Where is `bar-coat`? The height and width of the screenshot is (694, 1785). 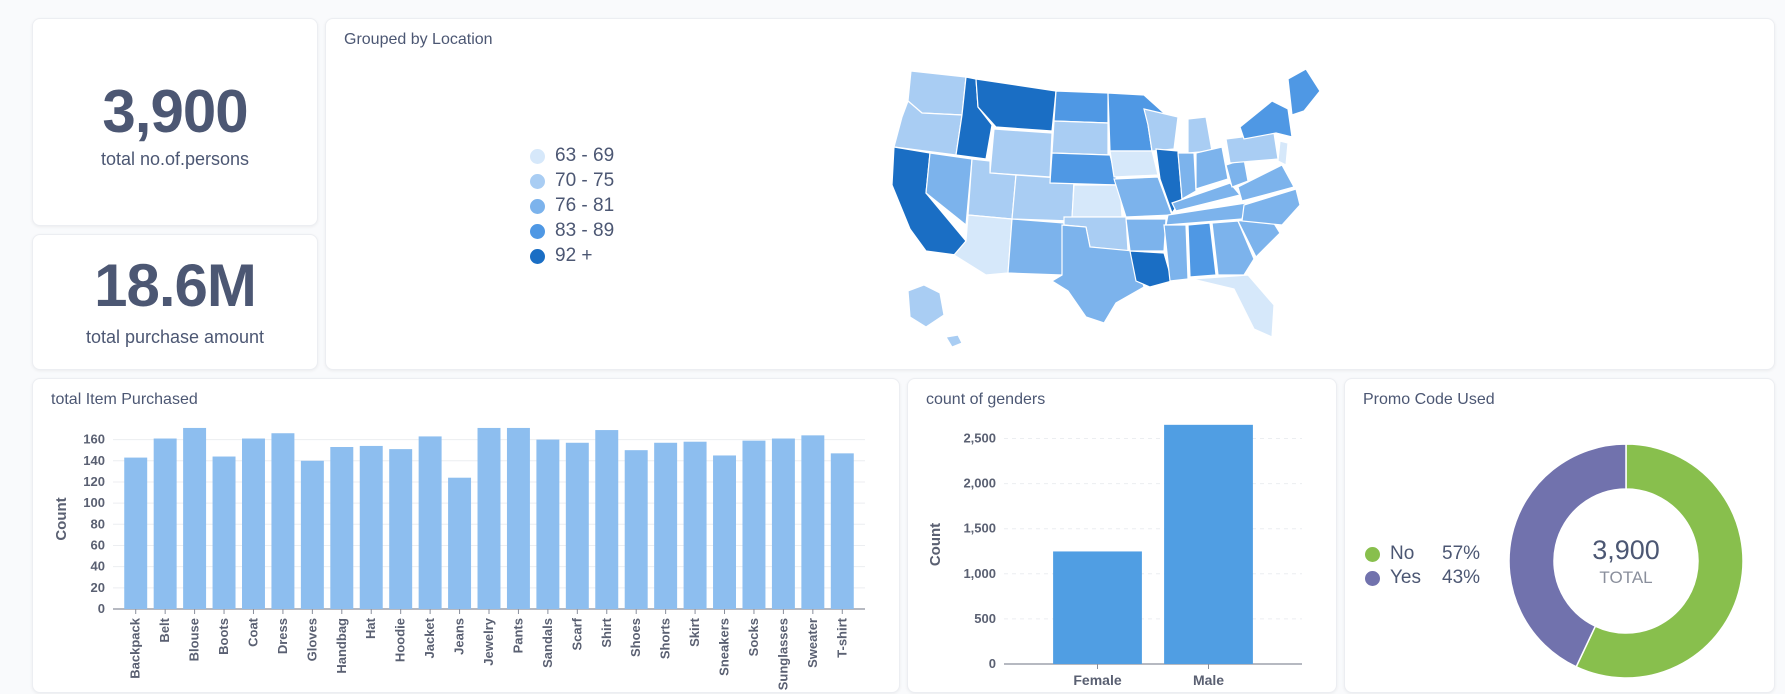 bar-coat is located at coordinates (253, 523).